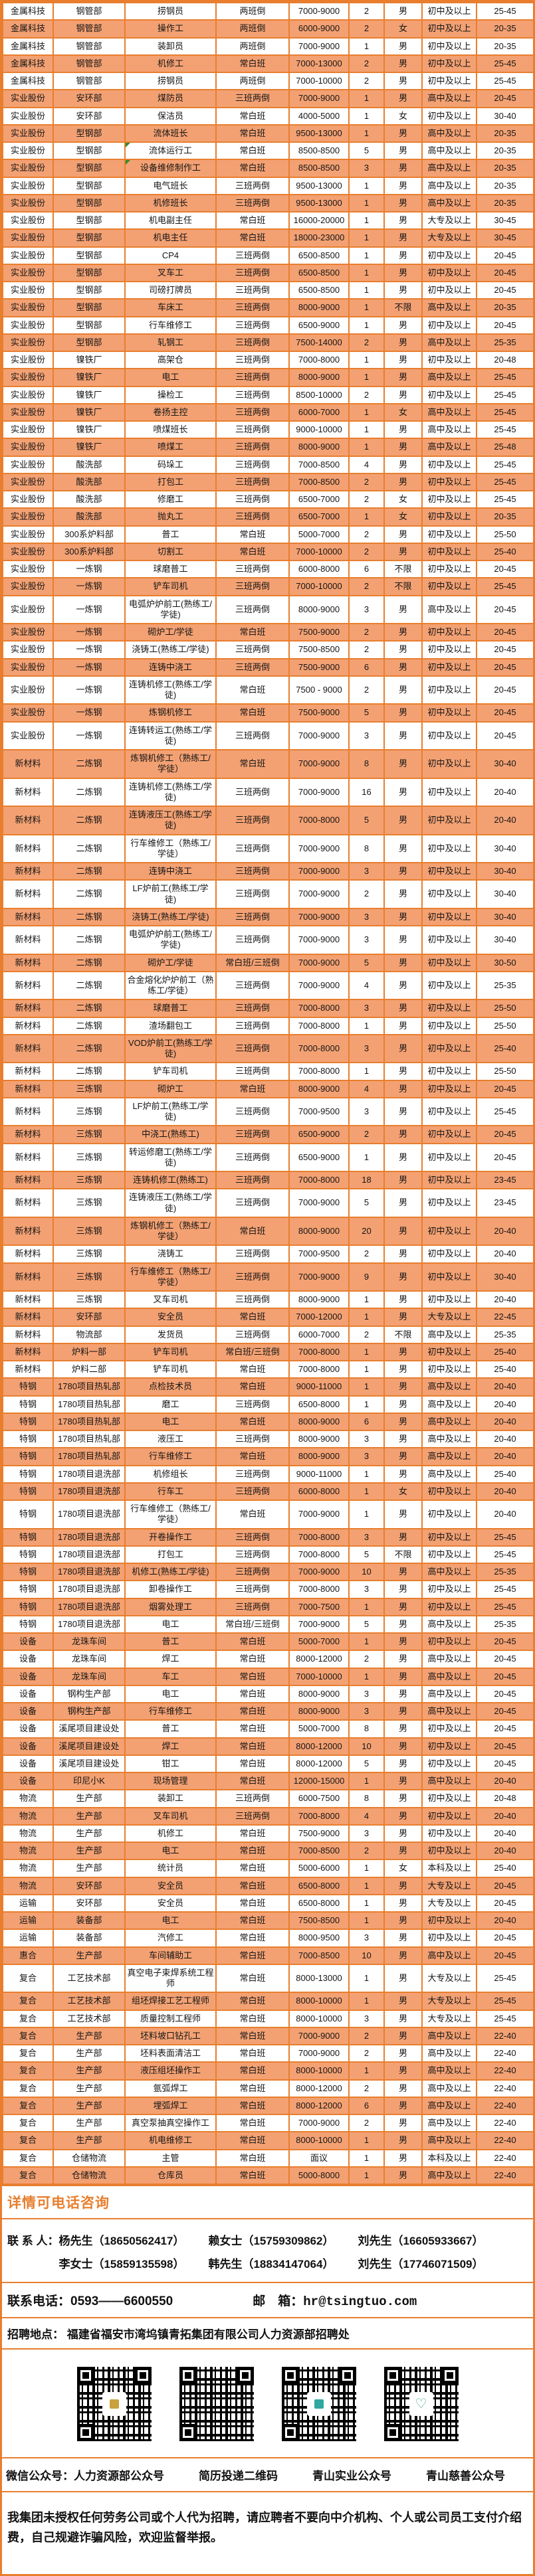 This screenshot has width=535, height=2576. Describe the element at coordinates (319, 151) in the screenshot. I see `table-cell: 8500-8500` at that location.